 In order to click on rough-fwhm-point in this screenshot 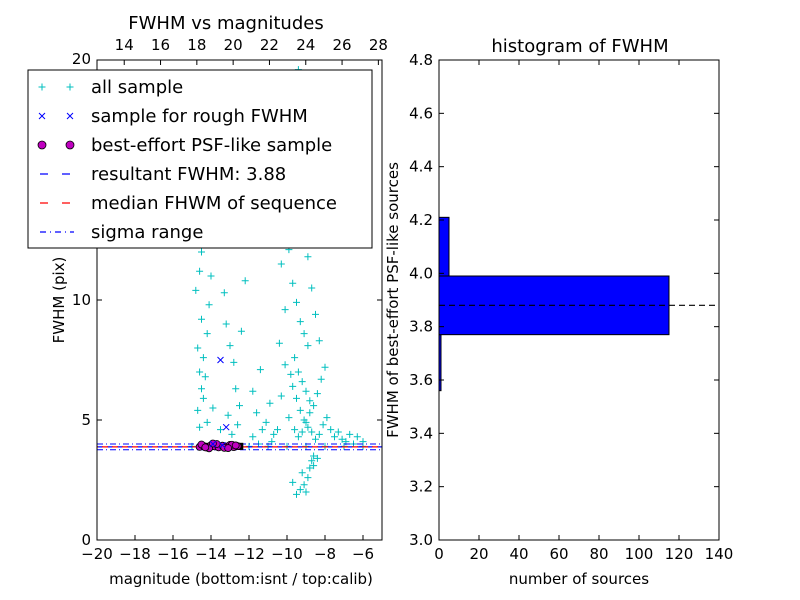, I will do `click(213, 444)`.